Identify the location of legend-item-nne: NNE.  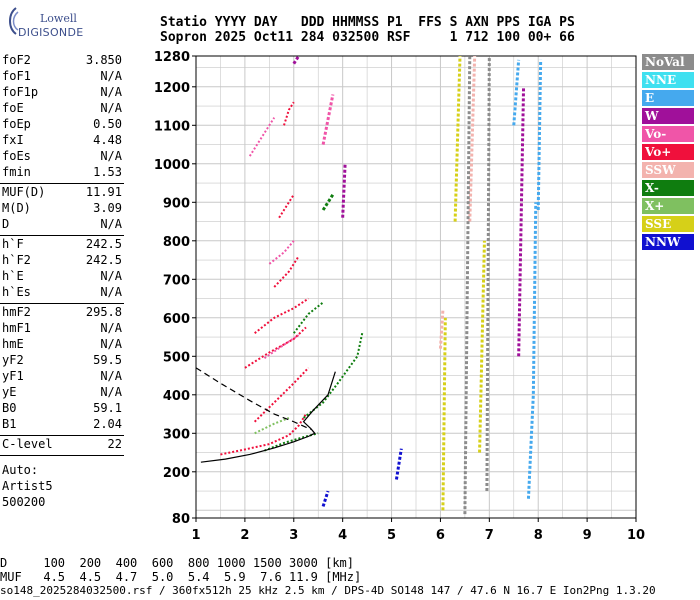
(668, 80).